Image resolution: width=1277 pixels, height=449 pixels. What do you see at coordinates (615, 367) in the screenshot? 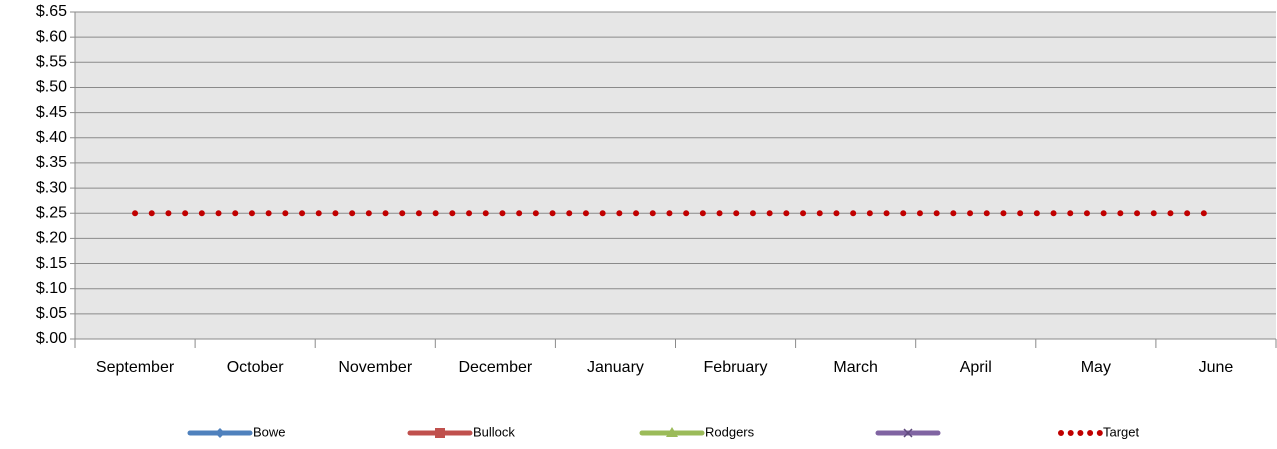
I see `x-tick-label: January` at bounding box center [615, 367].